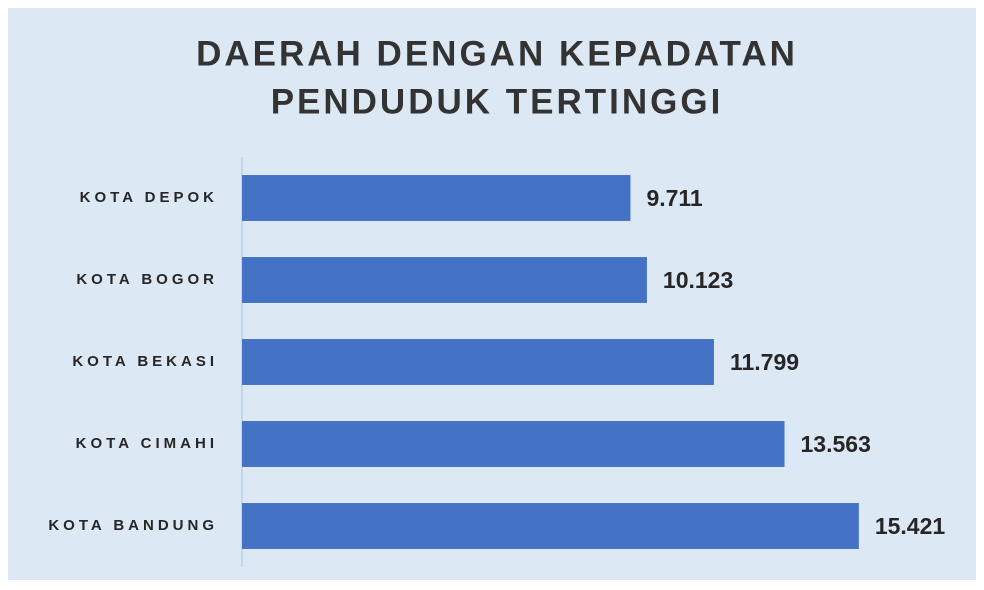 This screenshot has width=984, height=590. What do you see at coordinates (910, 526) in the screenshot?
I see `value-label: 15.421` at bounding box center [910, 526].